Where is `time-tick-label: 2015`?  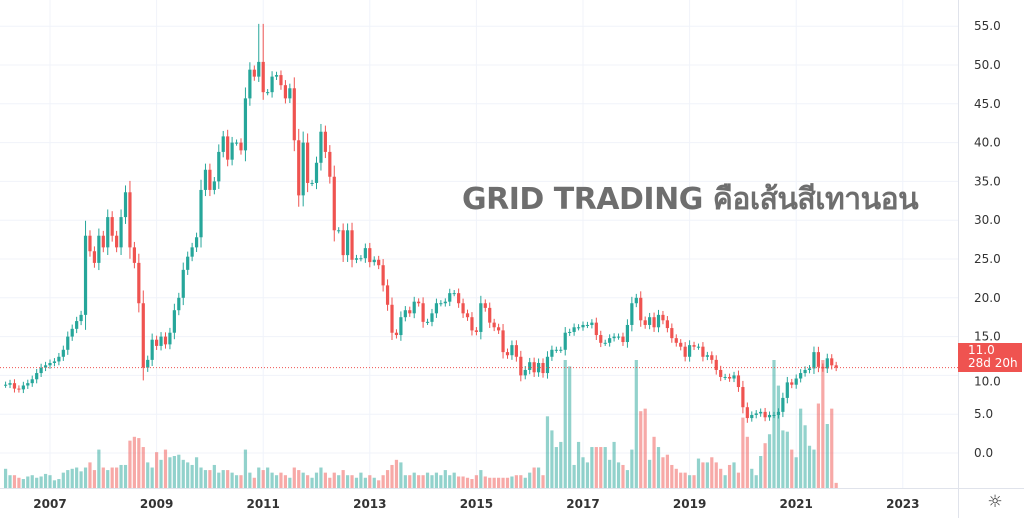 time-tick-label: 2015 is located at coordinates (476, 504).